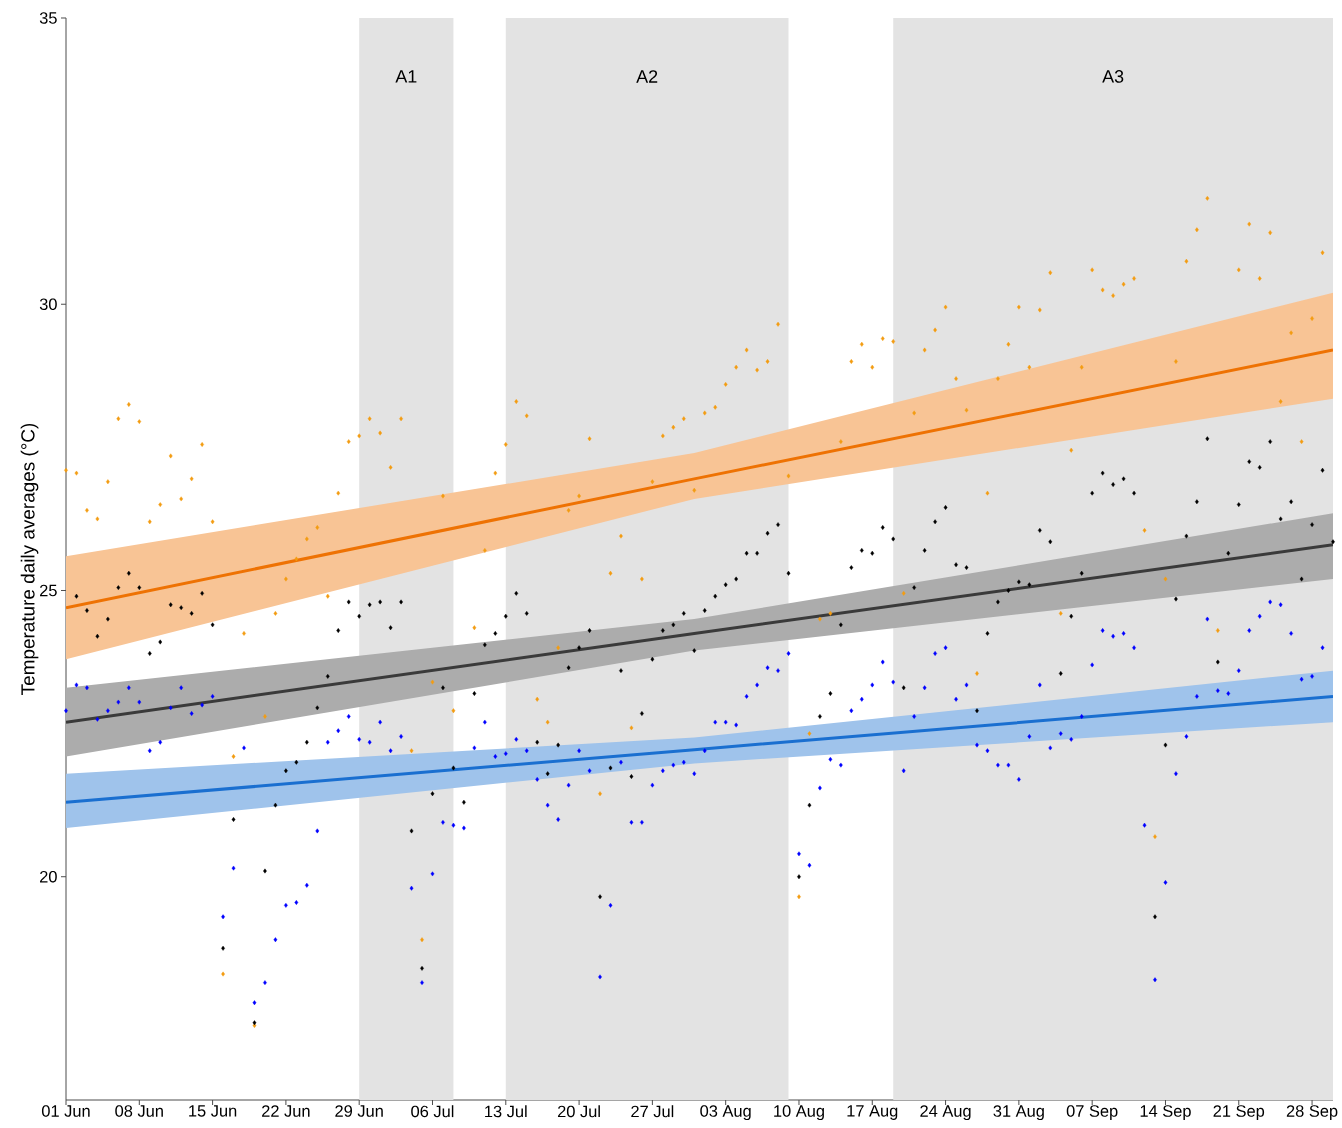 The width and height of the screenshot is (1342, 1128). What do you see at coordinates (139, 1111) in the screenshot?
I see `x-tick-label: 08 Jun` at bounding box center [139, 1111].